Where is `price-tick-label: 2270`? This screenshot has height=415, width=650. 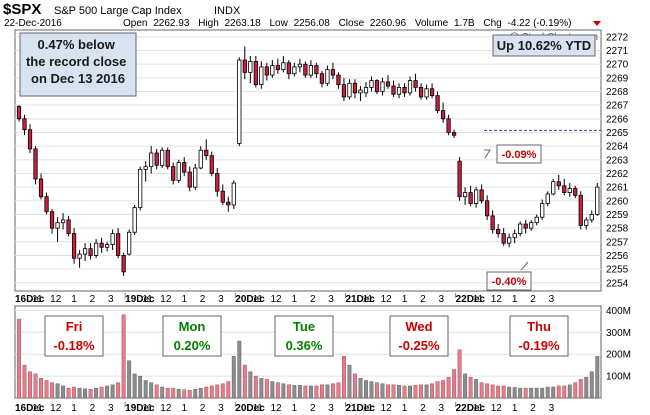 price-tick-label: 2270 is located at coordinates (617, 65).